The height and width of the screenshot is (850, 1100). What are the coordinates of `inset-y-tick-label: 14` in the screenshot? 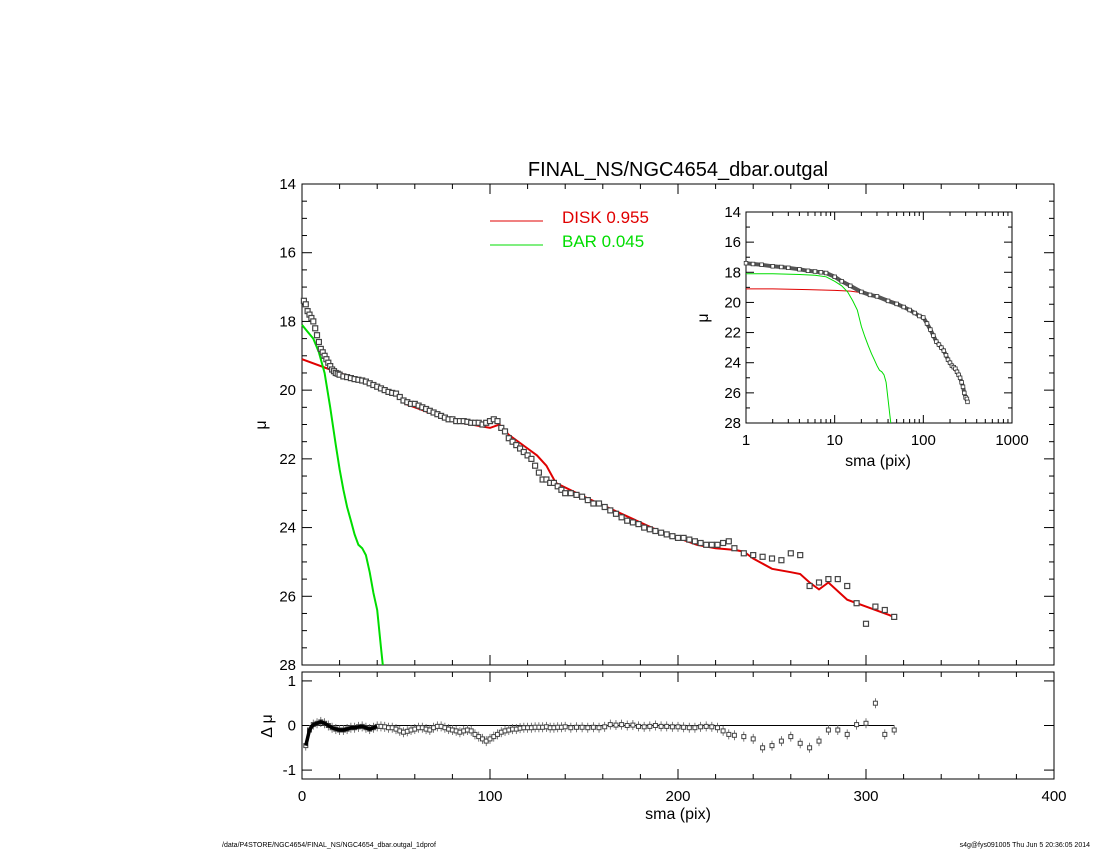 It's located at (732, 212).